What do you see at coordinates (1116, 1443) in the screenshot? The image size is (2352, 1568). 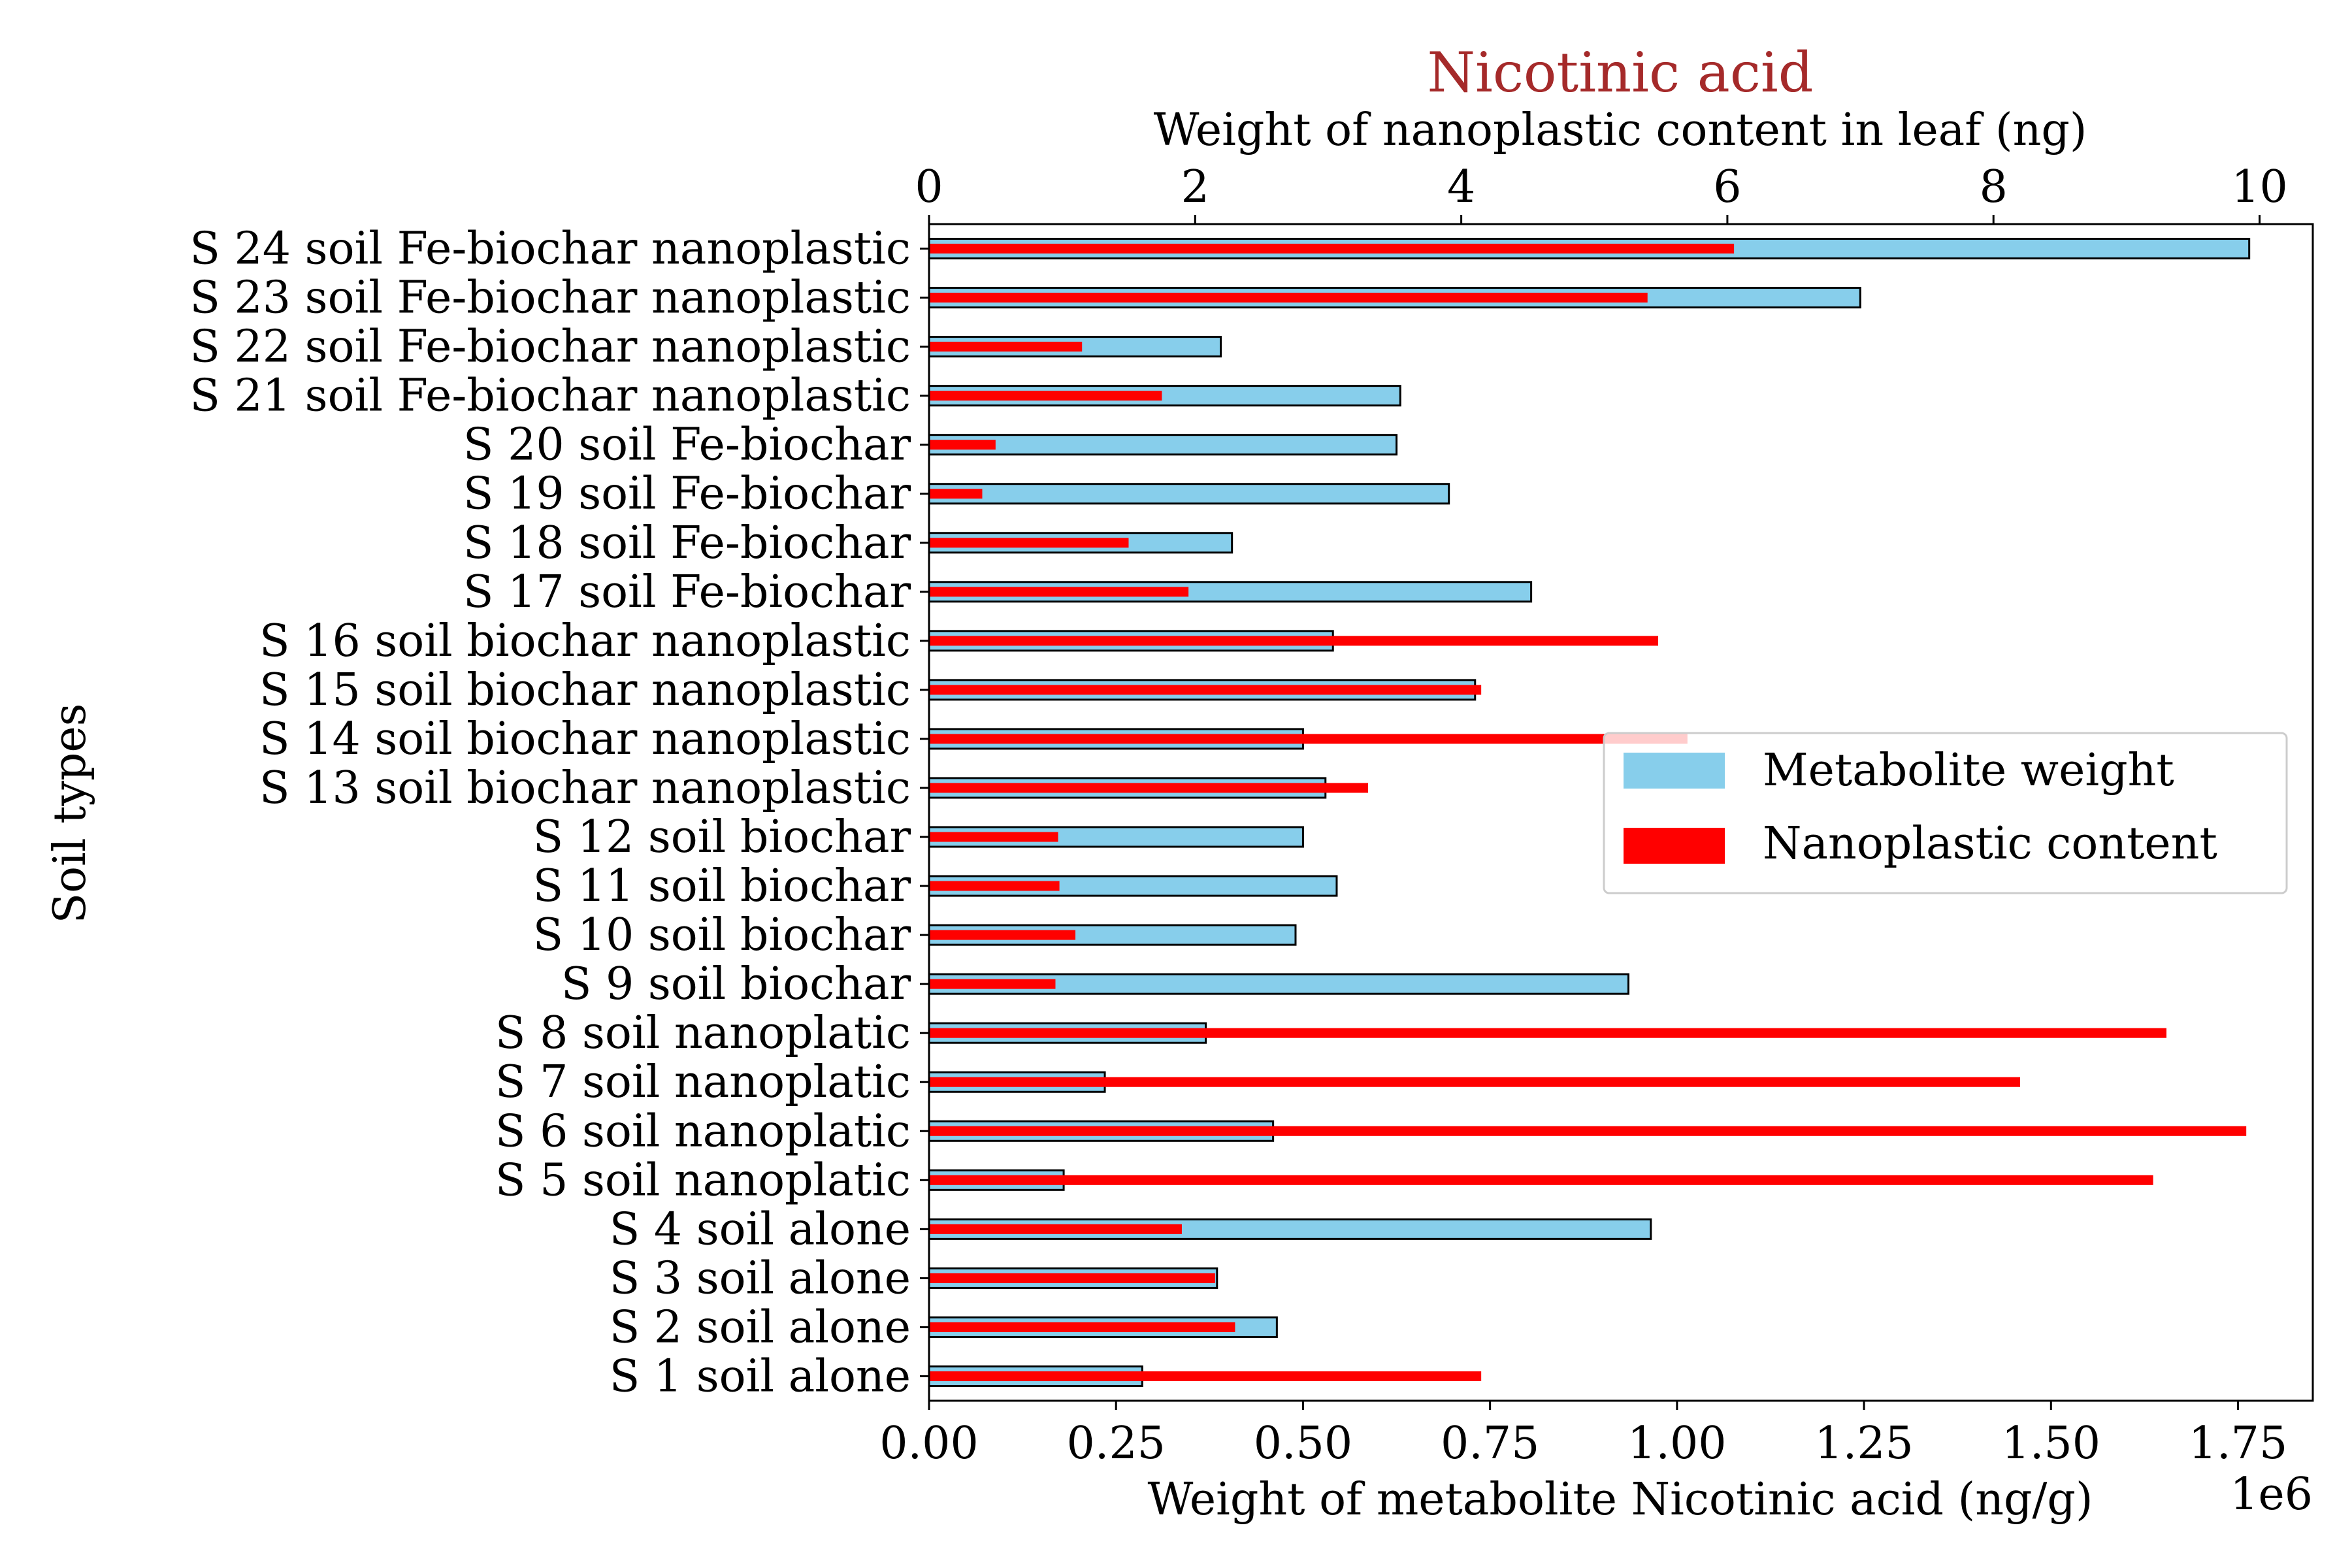 I see `x-bottom-tick-label: 0.25` at bounding box center [1116, 1443].